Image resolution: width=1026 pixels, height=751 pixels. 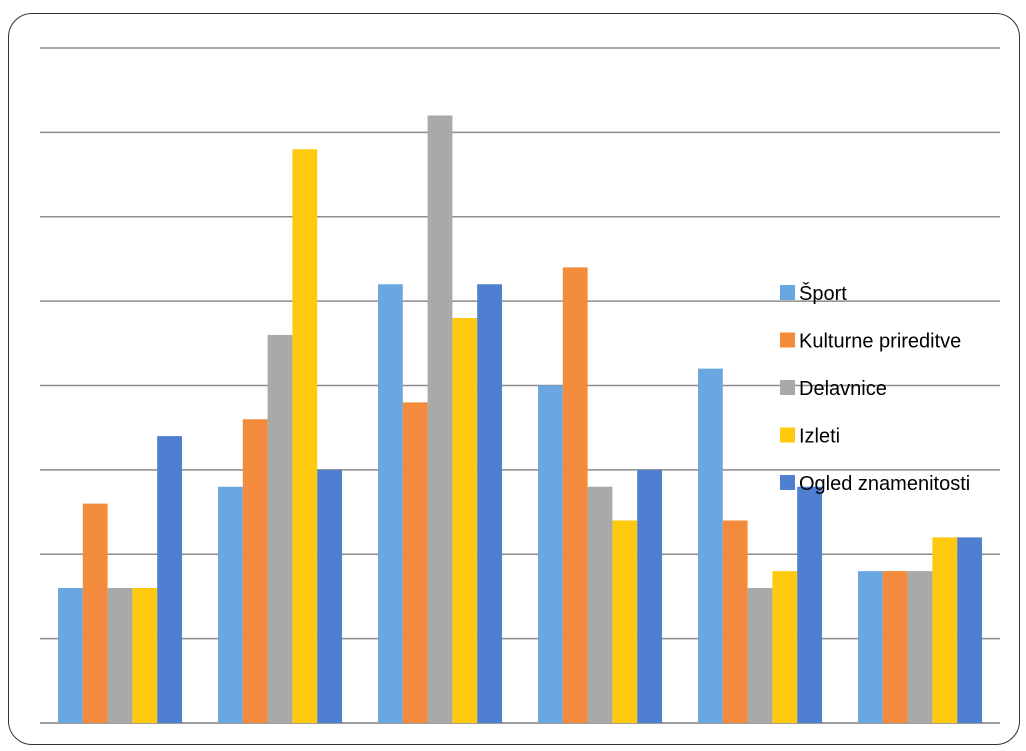 I want to click on legend-label: Ogled znamenitosti, so click(x=884, y=484).